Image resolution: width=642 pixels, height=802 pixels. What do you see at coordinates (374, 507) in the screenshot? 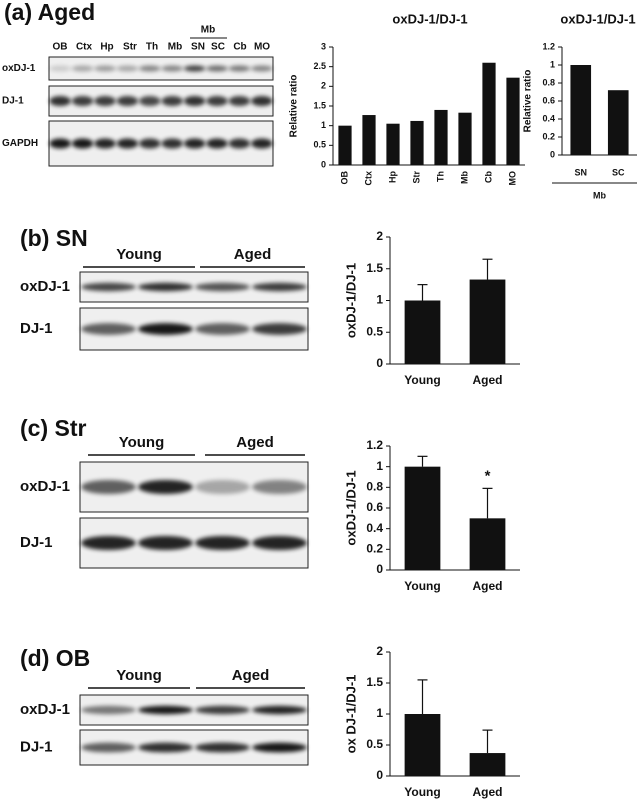
I see `y-tick-label: 0.6` at bounding box center [374, 507].